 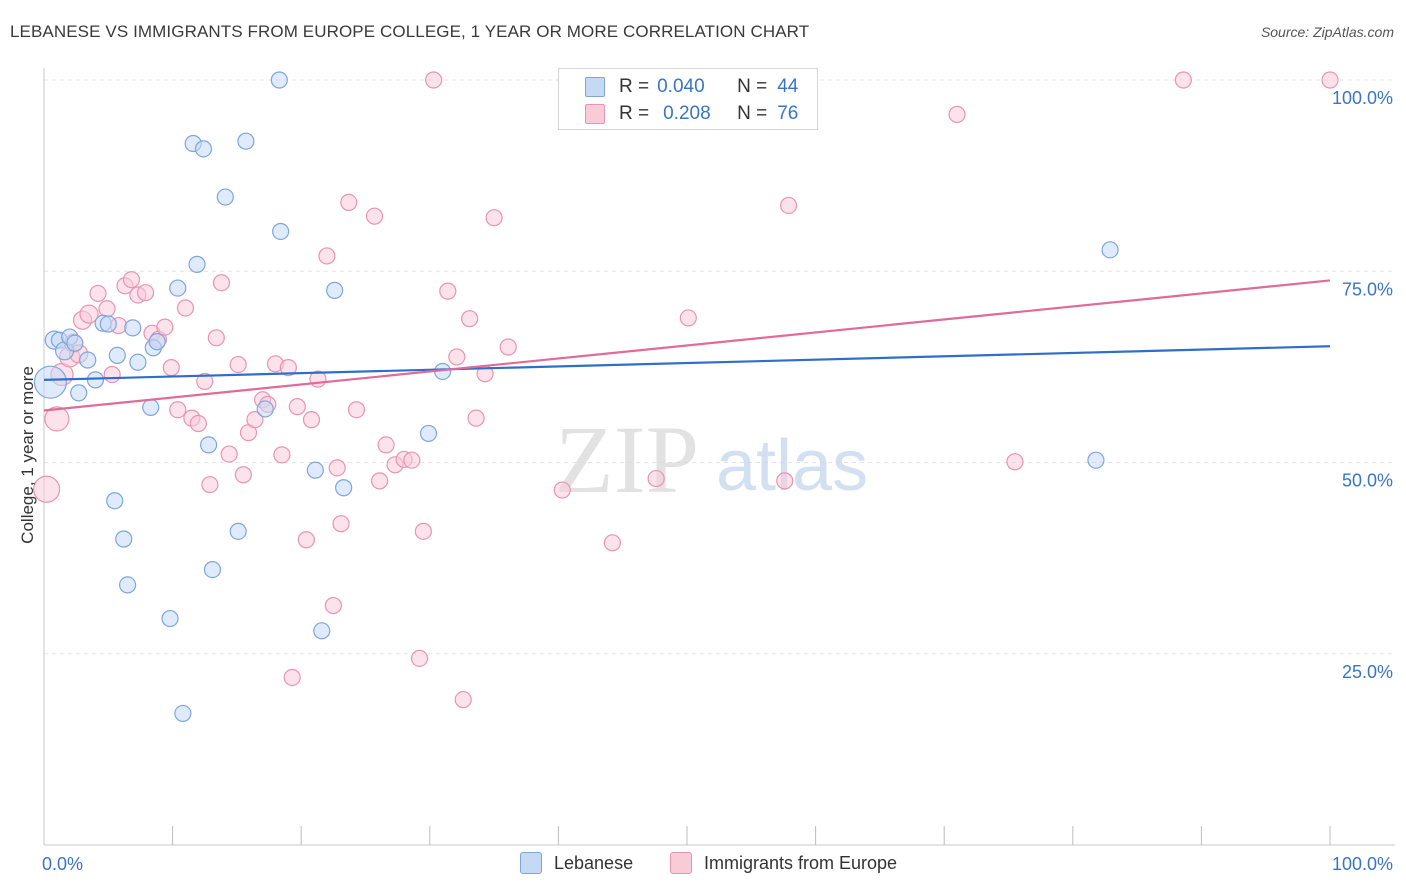 What do you see at coordinates (27, 455) in the screenshot?
I see `y-axis-label: College, 1 year or more` at bounding box center [27, 455].